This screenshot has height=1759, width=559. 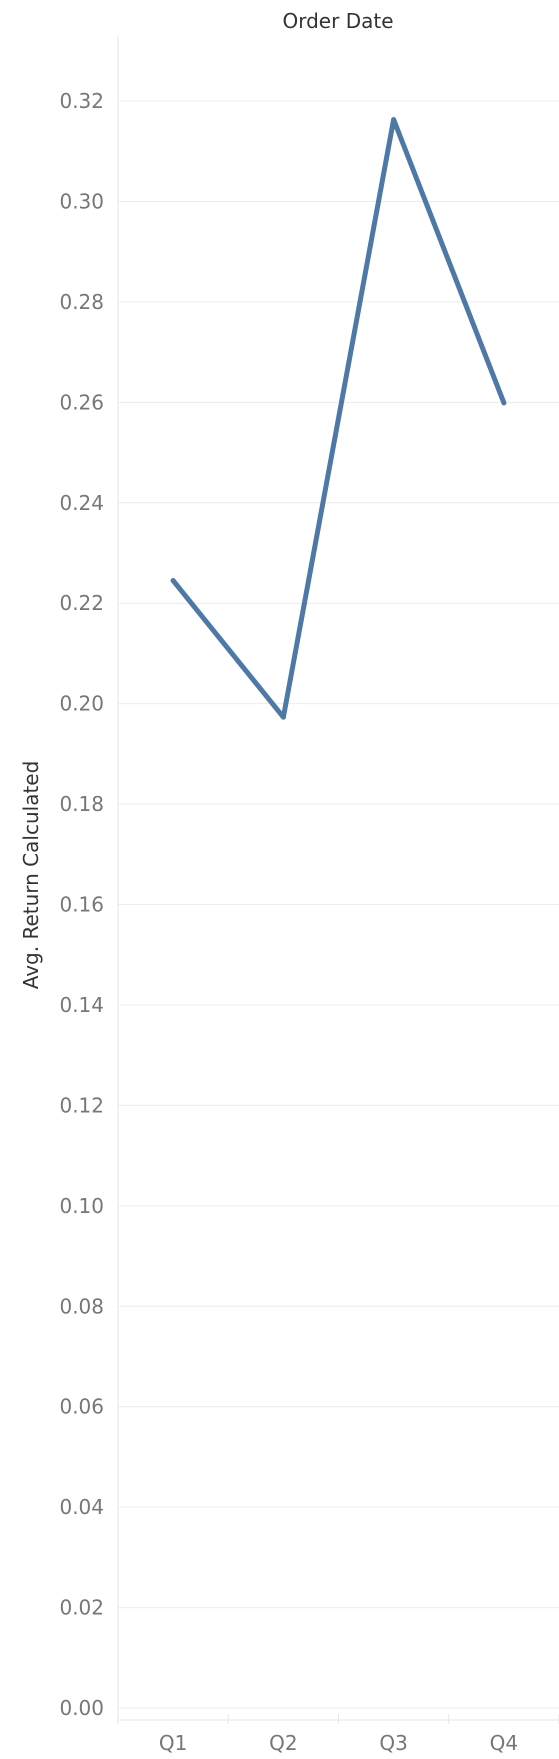 What do you see at coordinates (81, 201) in the screenshot?
I see `y-tick-label: 0.30` at bounding box center [81, 201].